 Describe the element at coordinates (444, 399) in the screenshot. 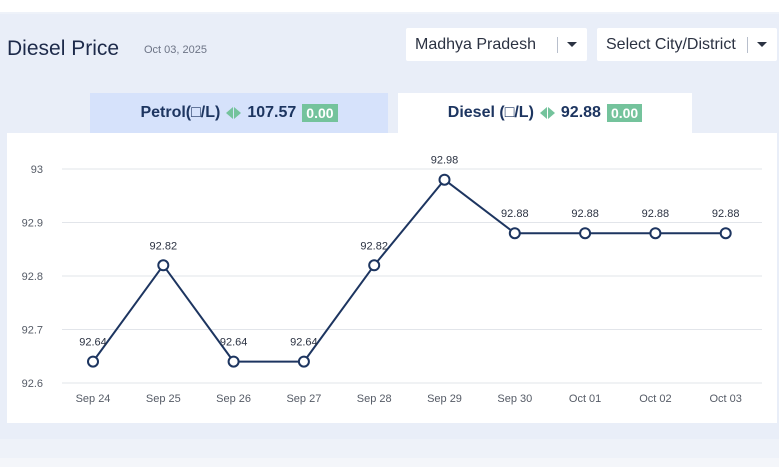

I see `x-tick-label: Sep 29` at that location.